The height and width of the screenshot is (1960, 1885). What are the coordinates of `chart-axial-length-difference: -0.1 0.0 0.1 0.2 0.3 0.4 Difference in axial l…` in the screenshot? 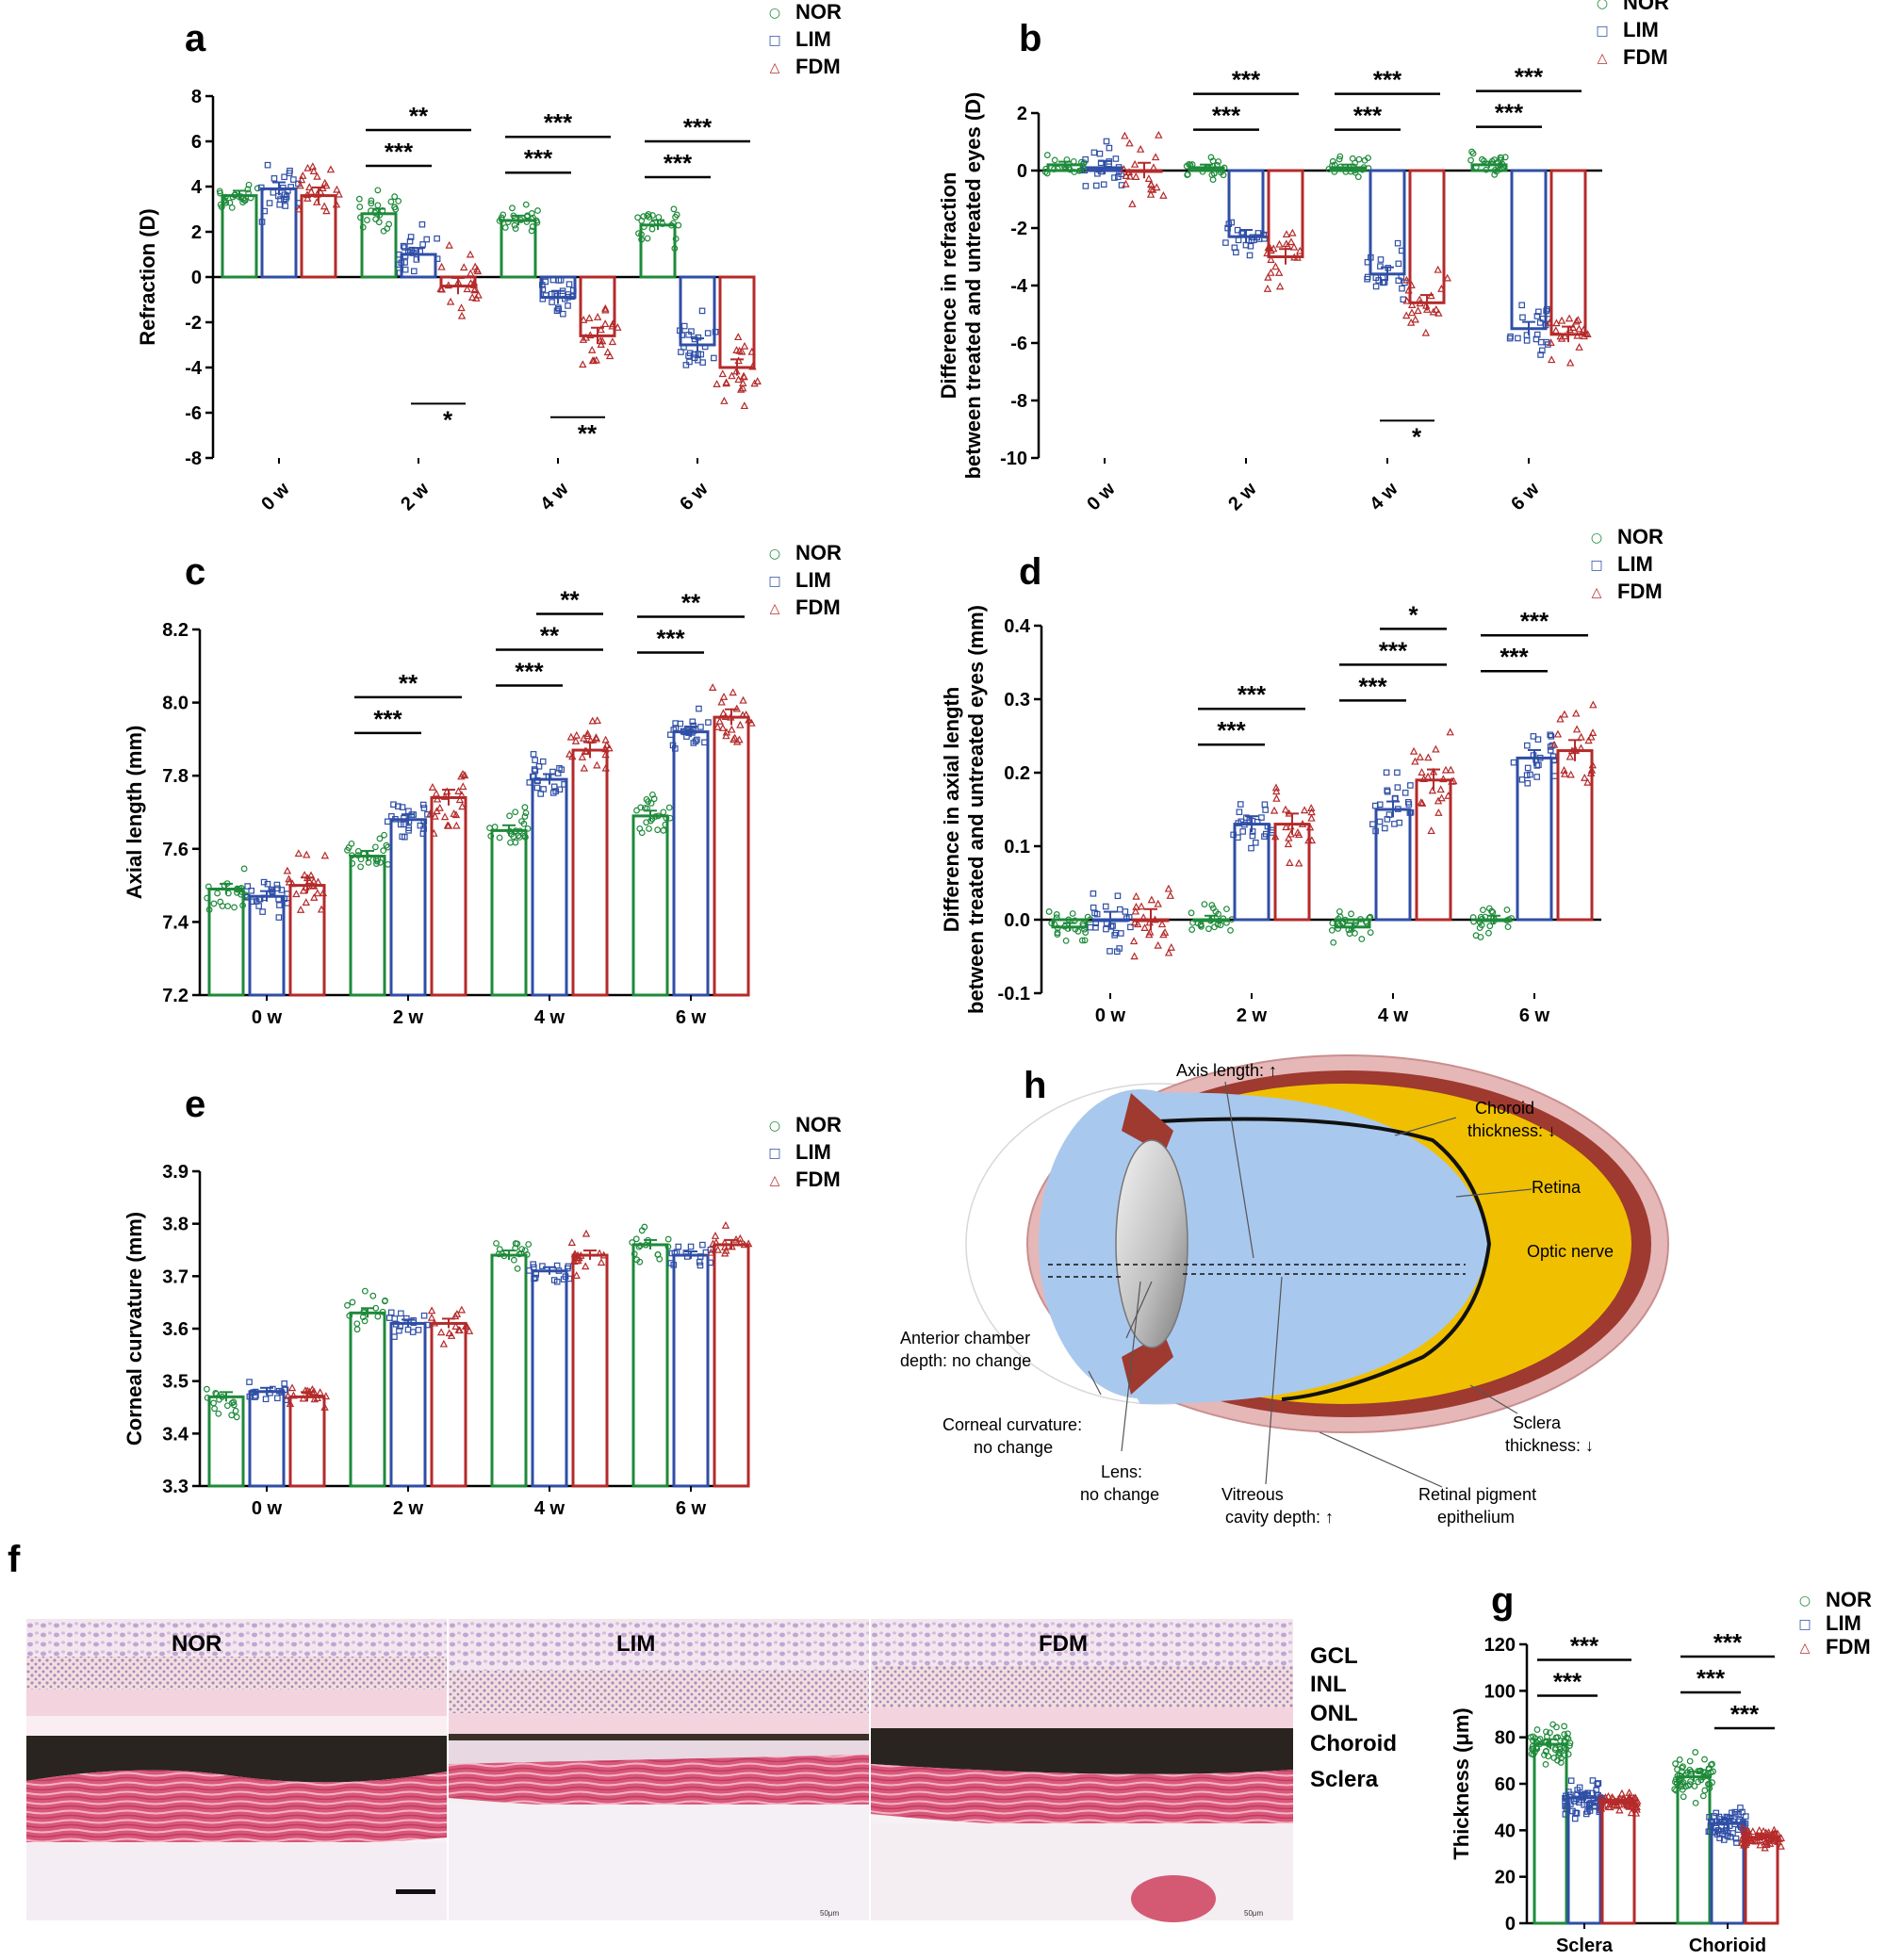 It's located at (1302, 775).